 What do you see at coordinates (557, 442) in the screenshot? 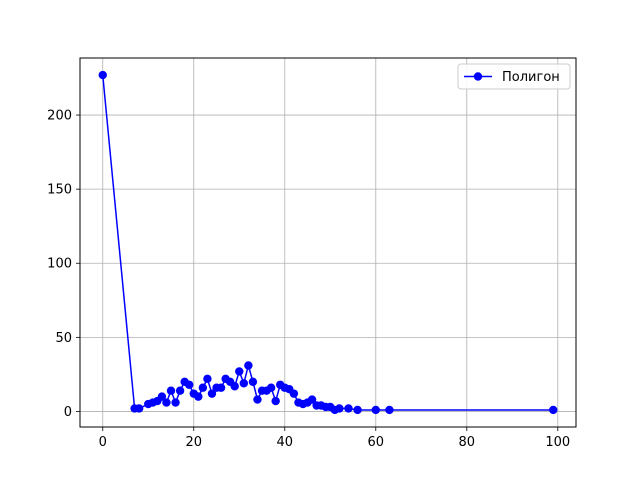
I see `x-tick-label: 100` at bounding box center [557, 442].